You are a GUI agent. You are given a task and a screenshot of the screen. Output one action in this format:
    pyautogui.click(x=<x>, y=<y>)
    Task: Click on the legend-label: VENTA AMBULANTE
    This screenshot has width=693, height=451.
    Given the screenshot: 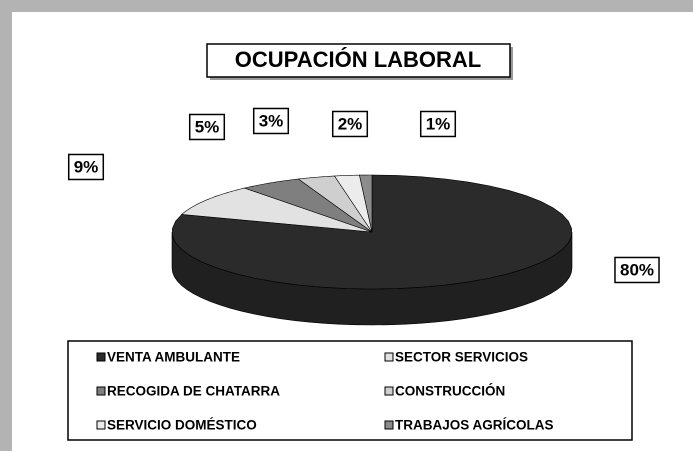 What is the action you would take?
    pyautogui.click(x=173, y=357)
    